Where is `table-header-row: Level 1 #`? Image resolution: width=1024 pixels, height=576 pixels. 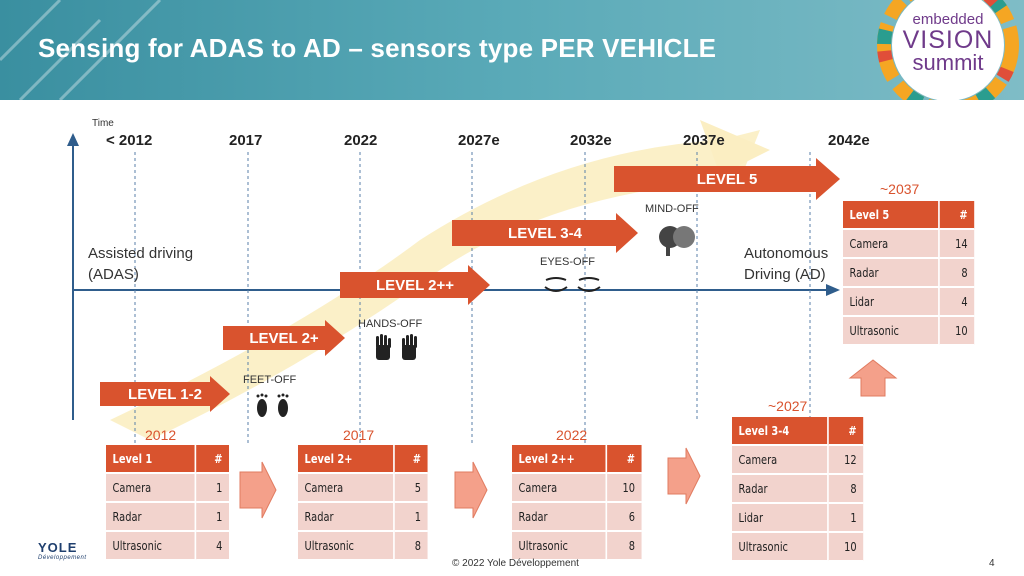 table-header-row: Level 1 # is located at coordinates (167, 459).